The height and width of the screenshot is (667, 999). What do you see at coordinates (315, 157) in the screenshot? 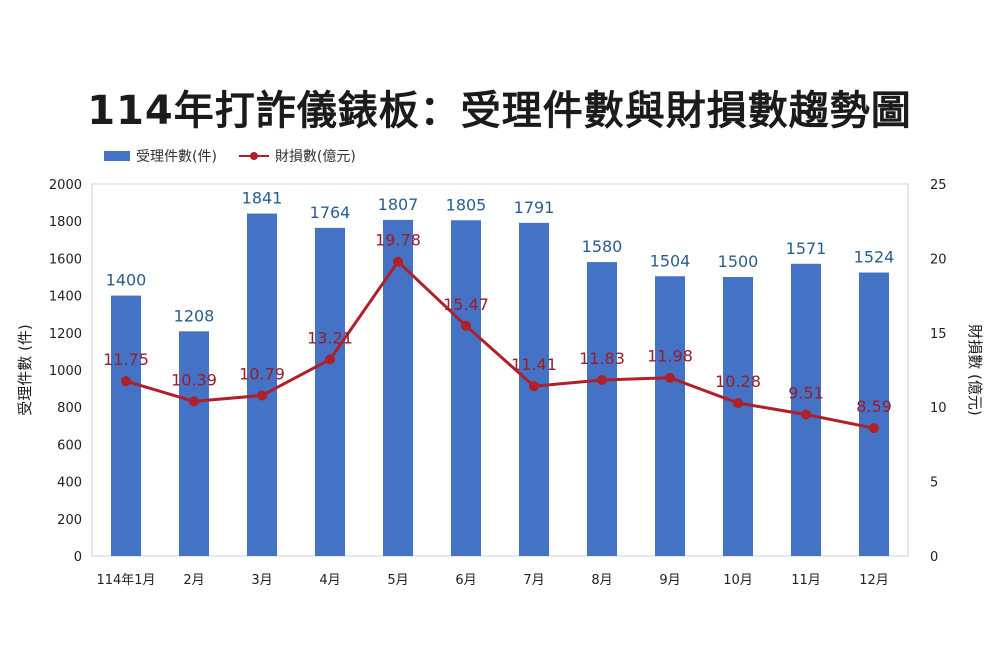
I see `legend-label-line: 財損數(億元)` at bounding box center [315, 157].